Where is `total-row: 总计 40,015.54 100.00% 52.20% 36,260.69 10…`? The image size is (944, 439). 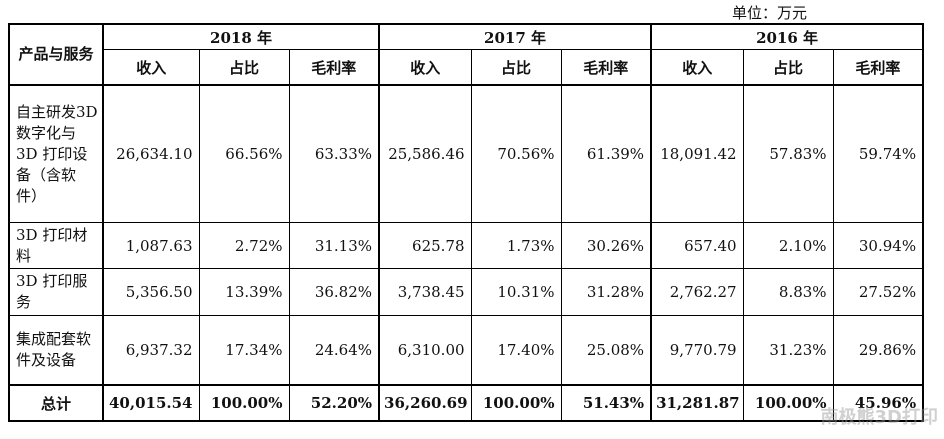
total-row: 总计 40,015.54 100.00% 52.20% 36,260.69 10… is located at coordinates (466, 403).